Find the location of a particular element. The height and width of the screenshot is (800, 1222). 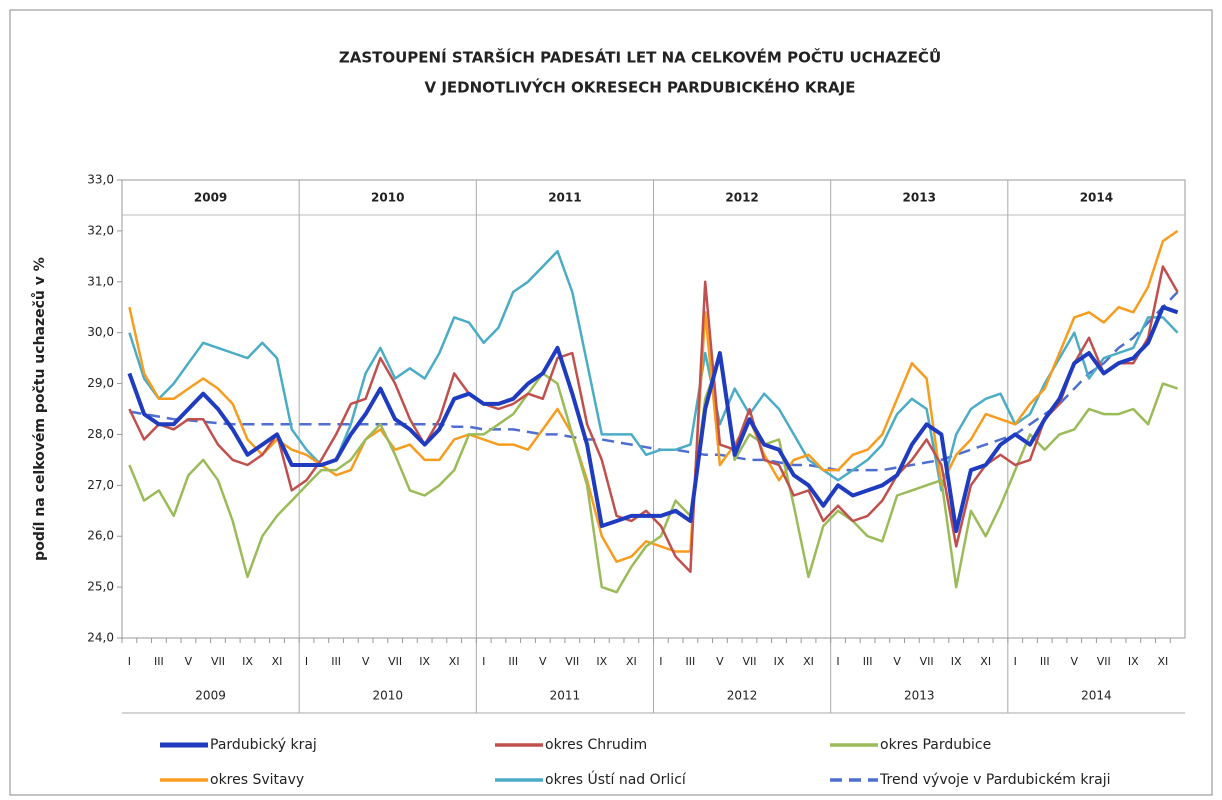

y-tick-label: 32,0 is located at coordinates (100, 230).